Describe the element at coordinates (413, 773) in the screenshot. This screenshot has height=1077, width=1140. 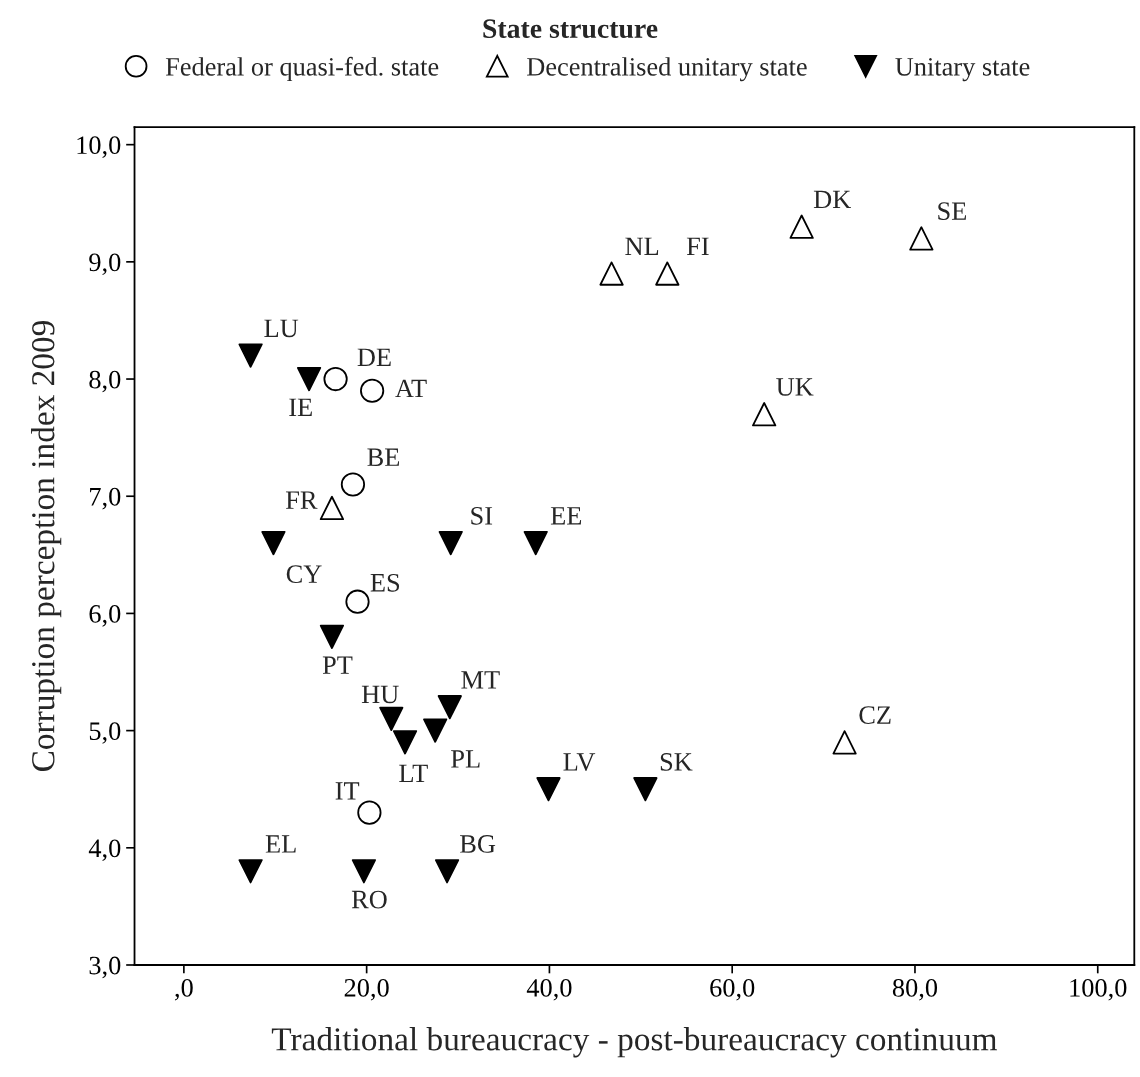
I see `annotation: LT` at that location.